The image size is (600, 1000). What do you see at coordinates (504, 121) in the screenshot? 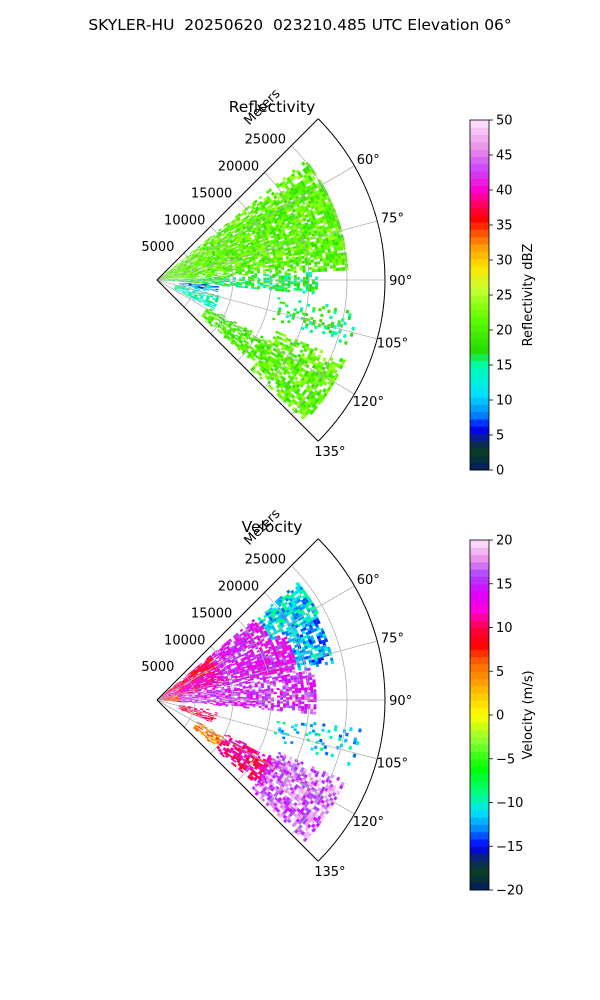
I see `colorbar-tick-label: 50` at bounding box center [504, 121].